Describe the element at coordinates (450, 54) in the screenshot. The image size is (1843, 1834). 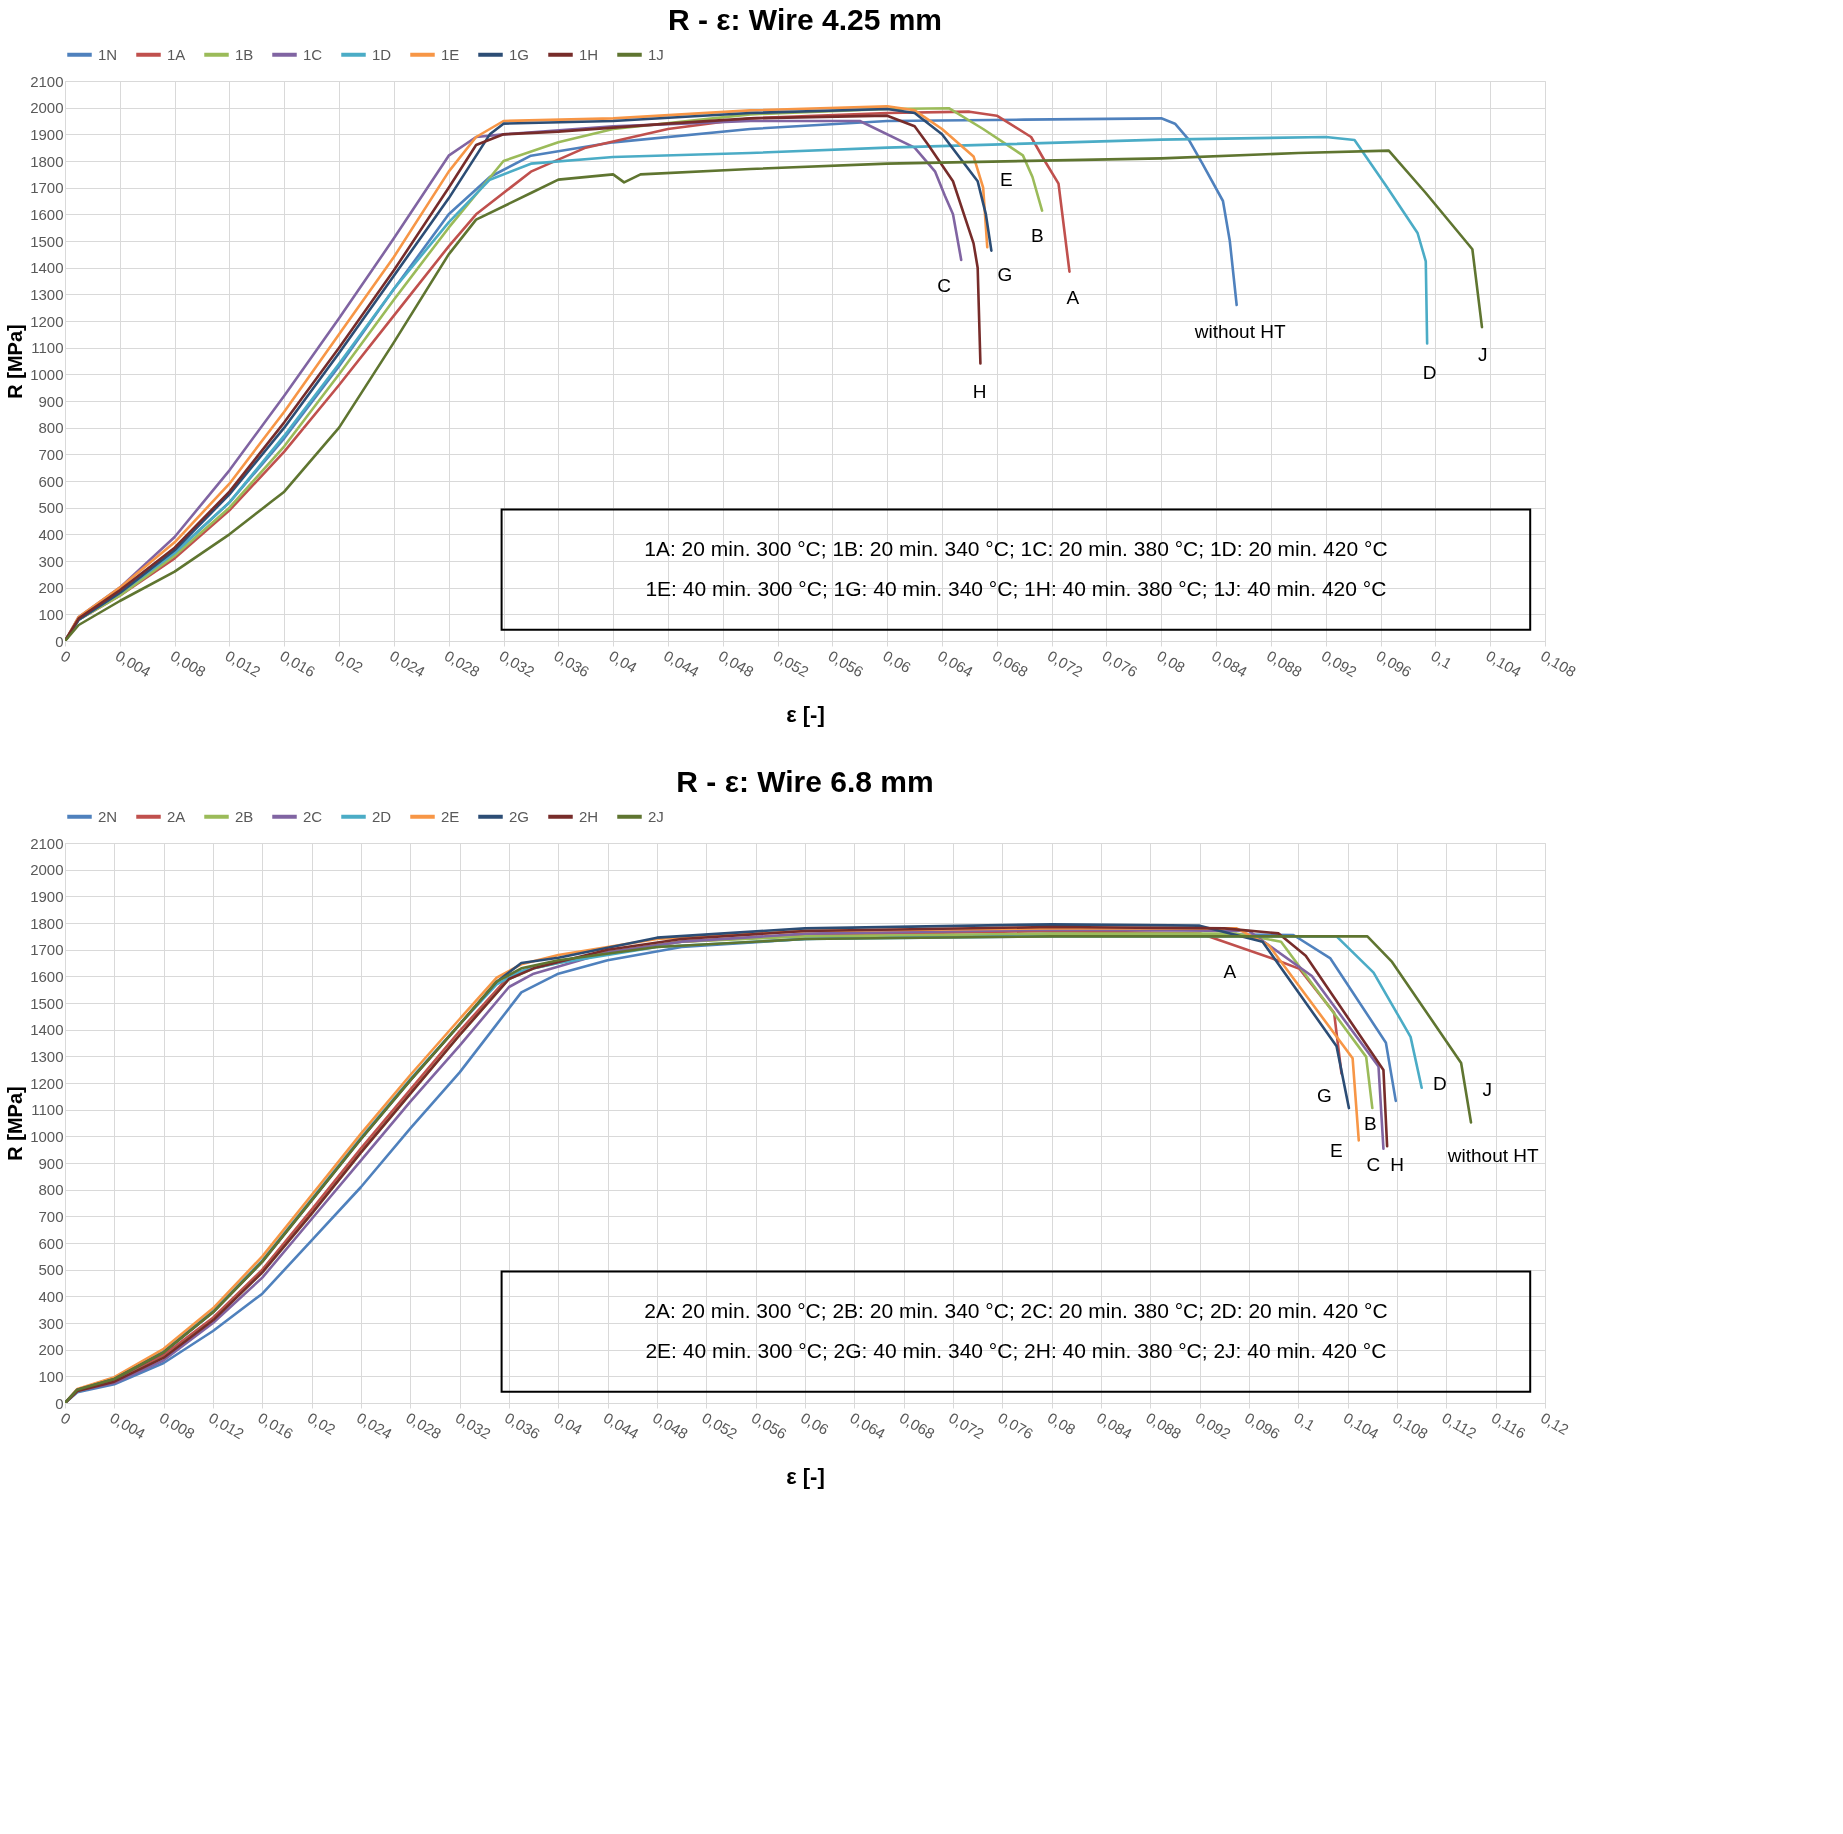
I see `legend-label: 1E` at that location.